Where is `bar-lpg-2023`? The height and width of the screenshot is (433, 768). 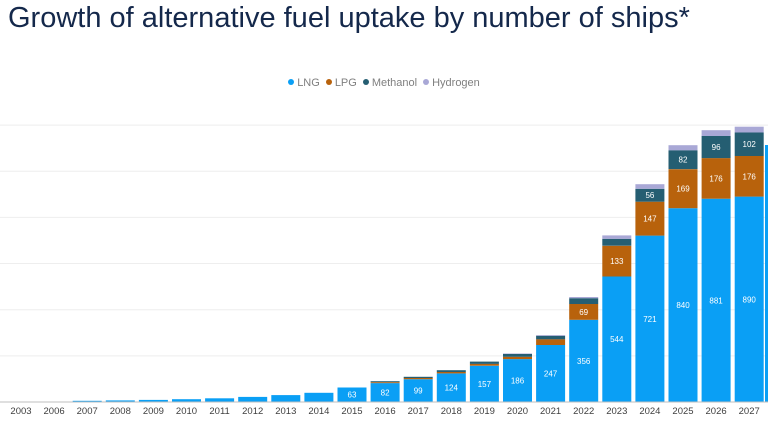 bar-lpg-2023 is located at coordinates (617, 261).